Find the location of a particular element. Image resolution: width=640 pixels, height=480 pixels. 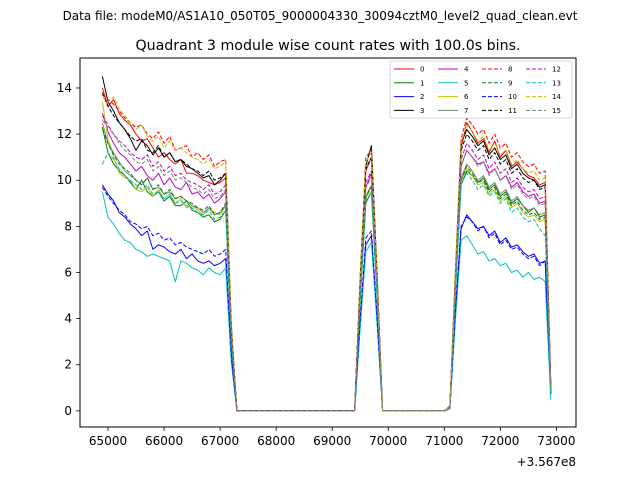

legend-label-12: 12 is located at coordinates (556, 70).